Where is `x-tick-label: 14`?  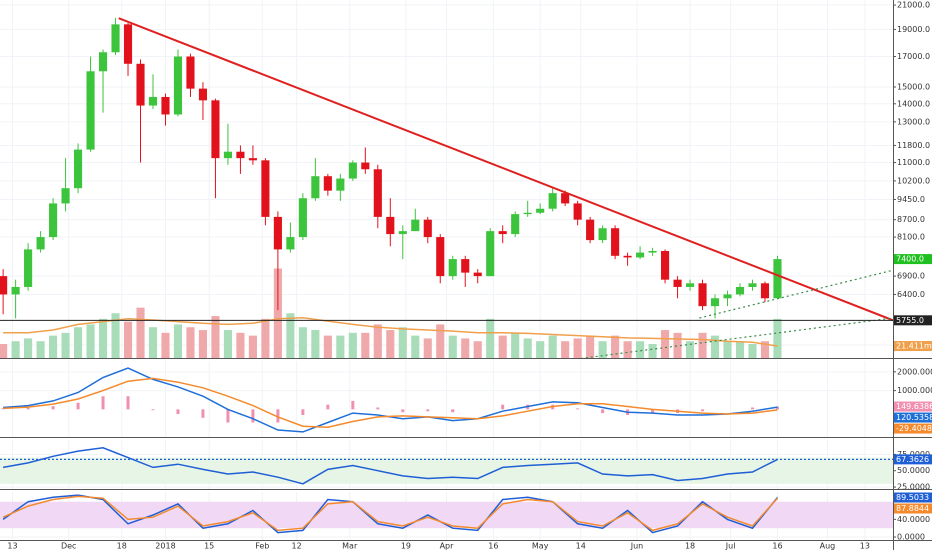 x-tick-label: 14 is located at coordinates (581, 546).